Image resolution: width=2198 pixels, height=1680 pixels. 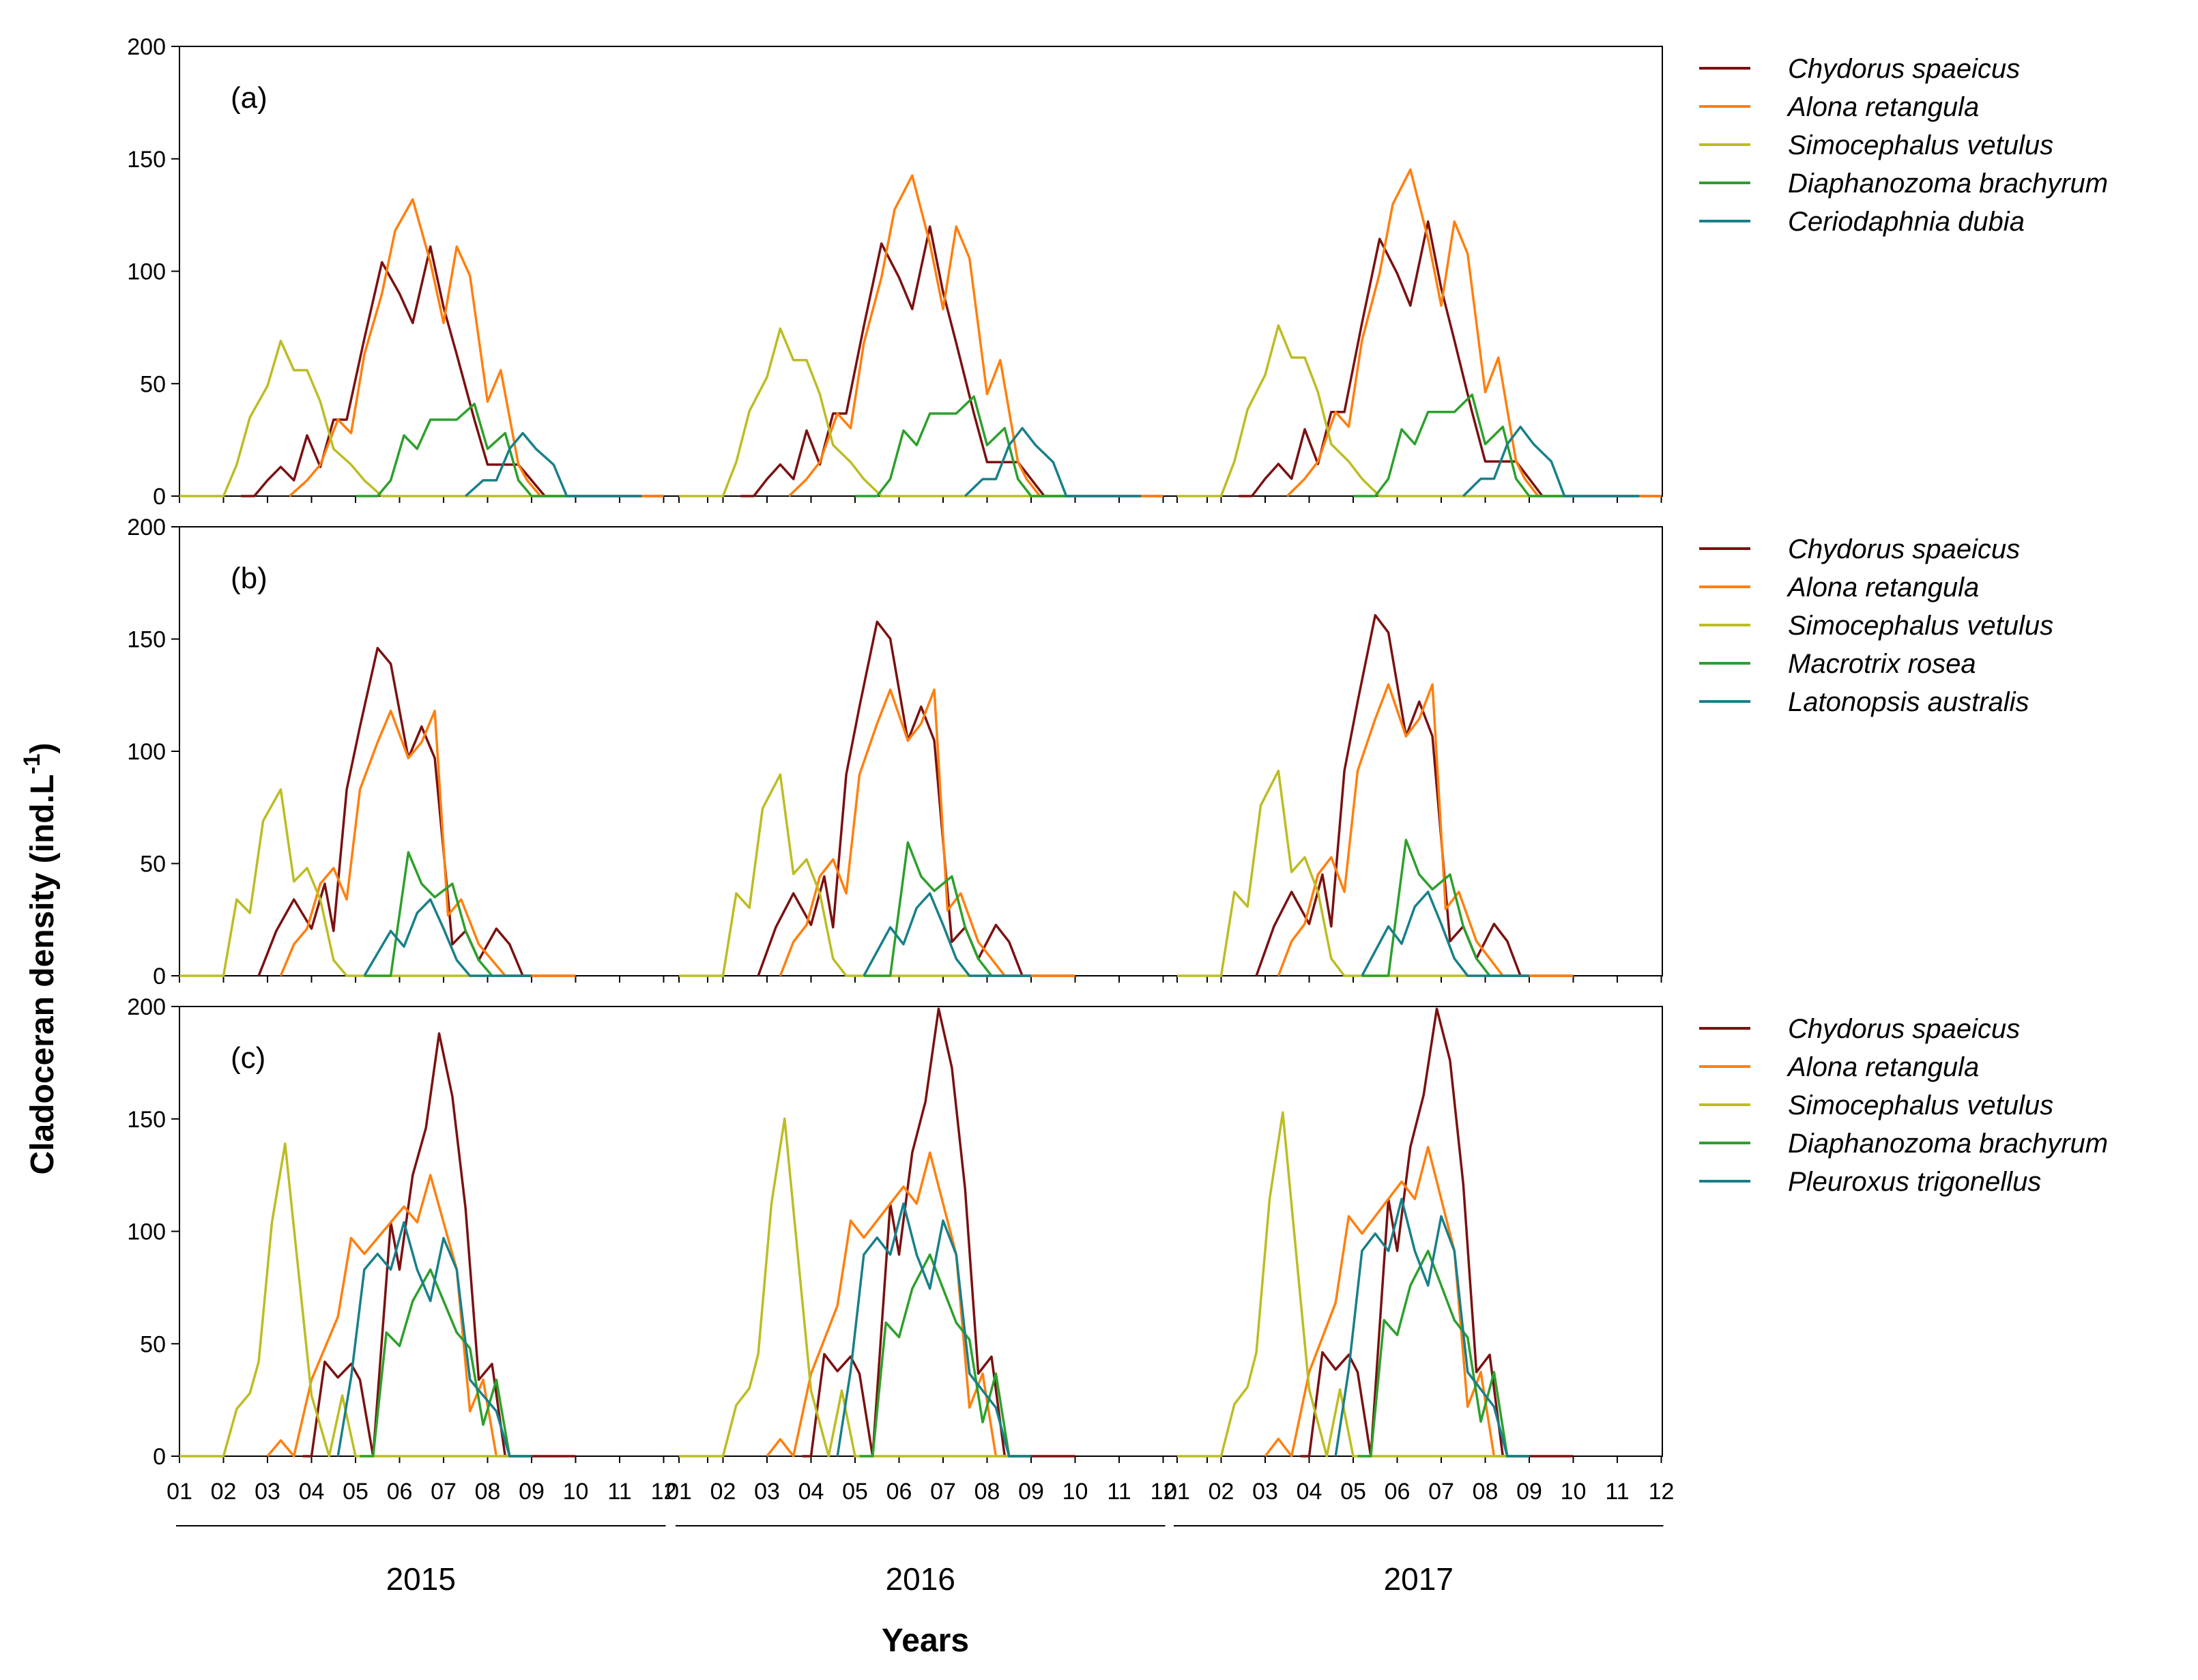 What do you see at coordinates (1419, 1579) in the screenshot?
I see `year-label: 2017` at bounding box center [1419, 1579].